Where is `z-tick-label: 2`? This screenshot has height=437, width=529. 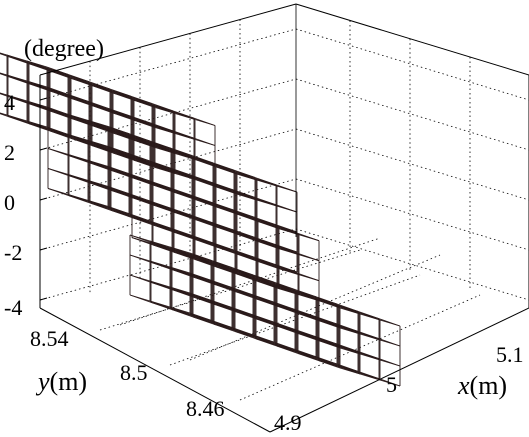 z-tick-label: 2 is located at coordinates (9, 152).